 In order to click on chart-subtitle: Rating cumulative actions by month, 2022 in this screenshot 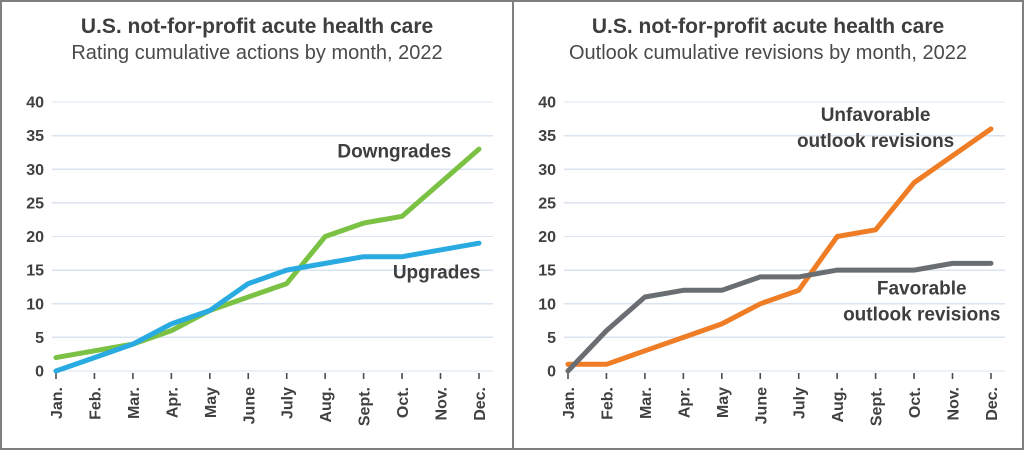, I will do `click(257, 53)`.